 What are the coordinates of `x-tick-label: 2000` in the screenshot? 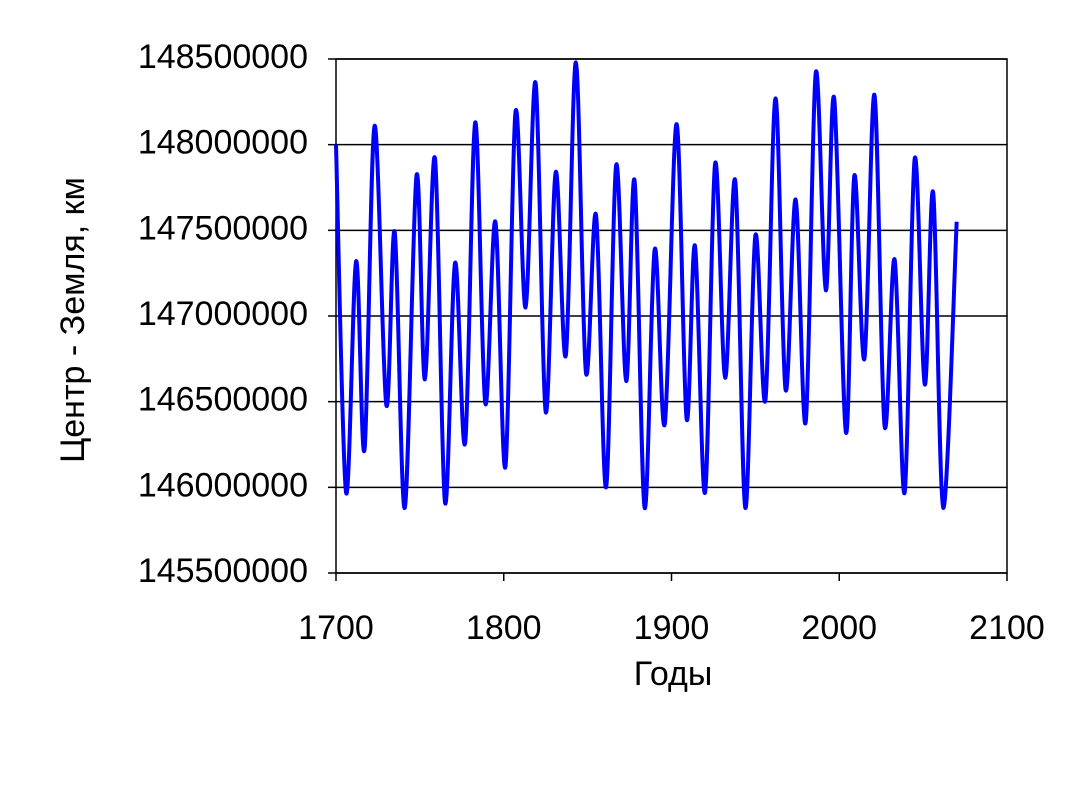 It's located at (839, 628).